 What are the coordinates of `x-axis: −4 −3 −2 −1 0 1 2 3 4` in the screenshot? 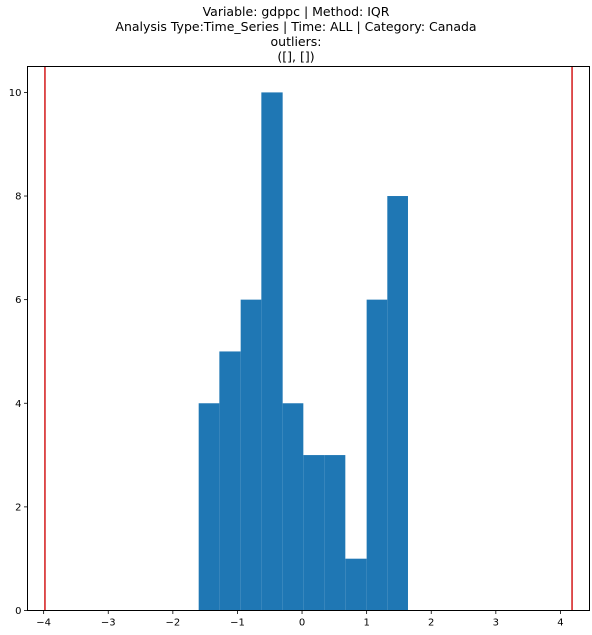 It's located at (300, 619).